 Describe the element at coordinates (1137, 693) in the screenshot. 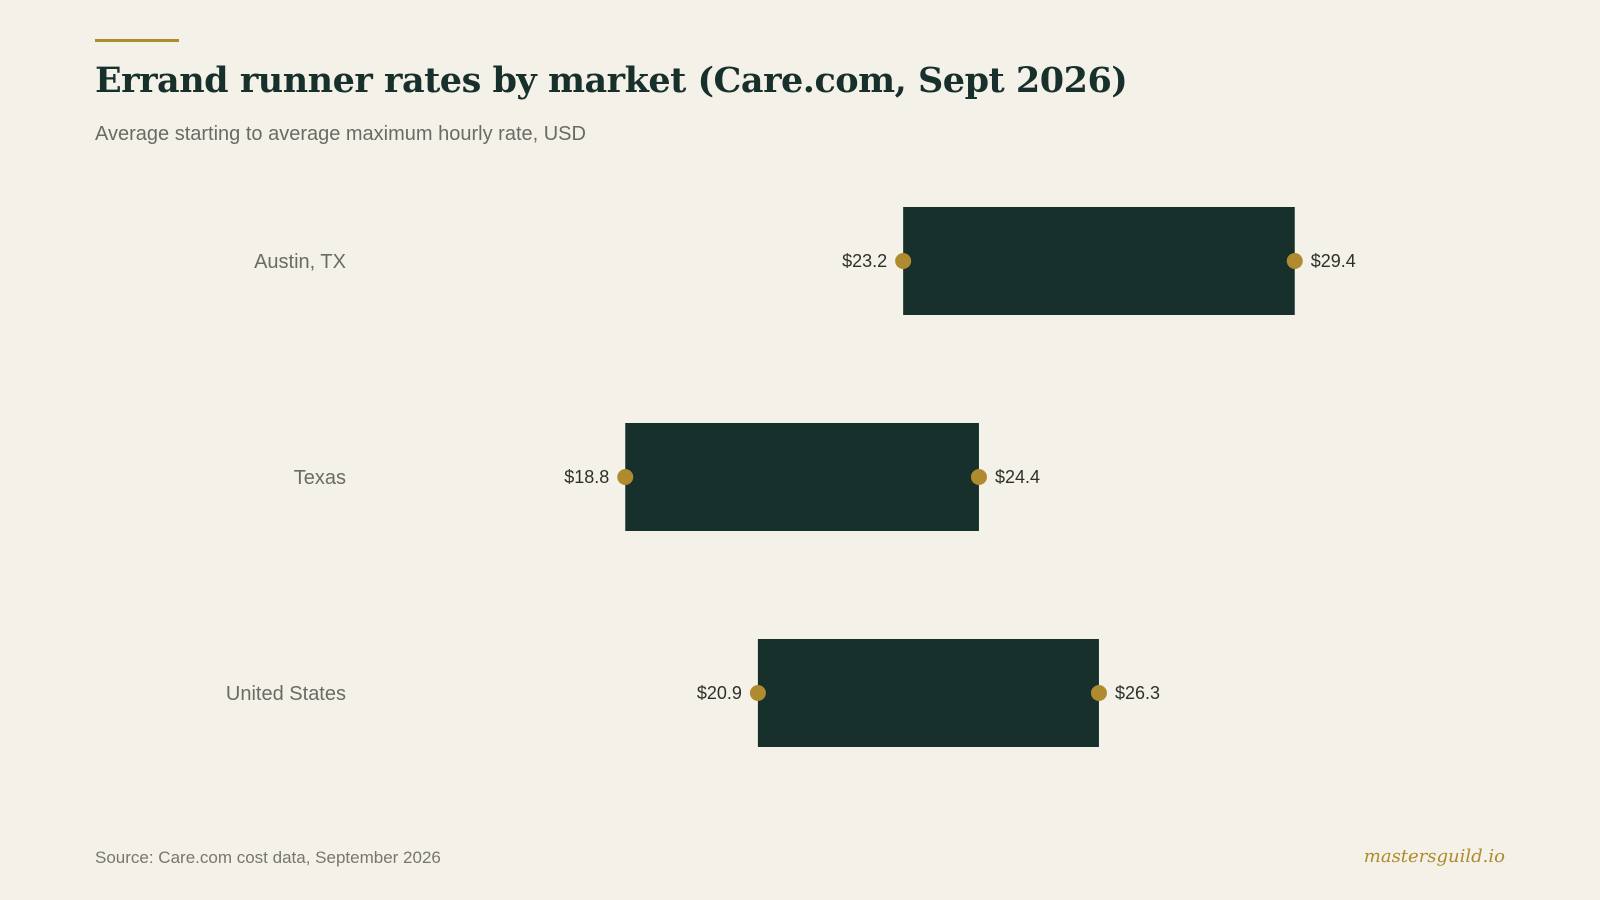

I see `end-value-label: $26.3` at that location.